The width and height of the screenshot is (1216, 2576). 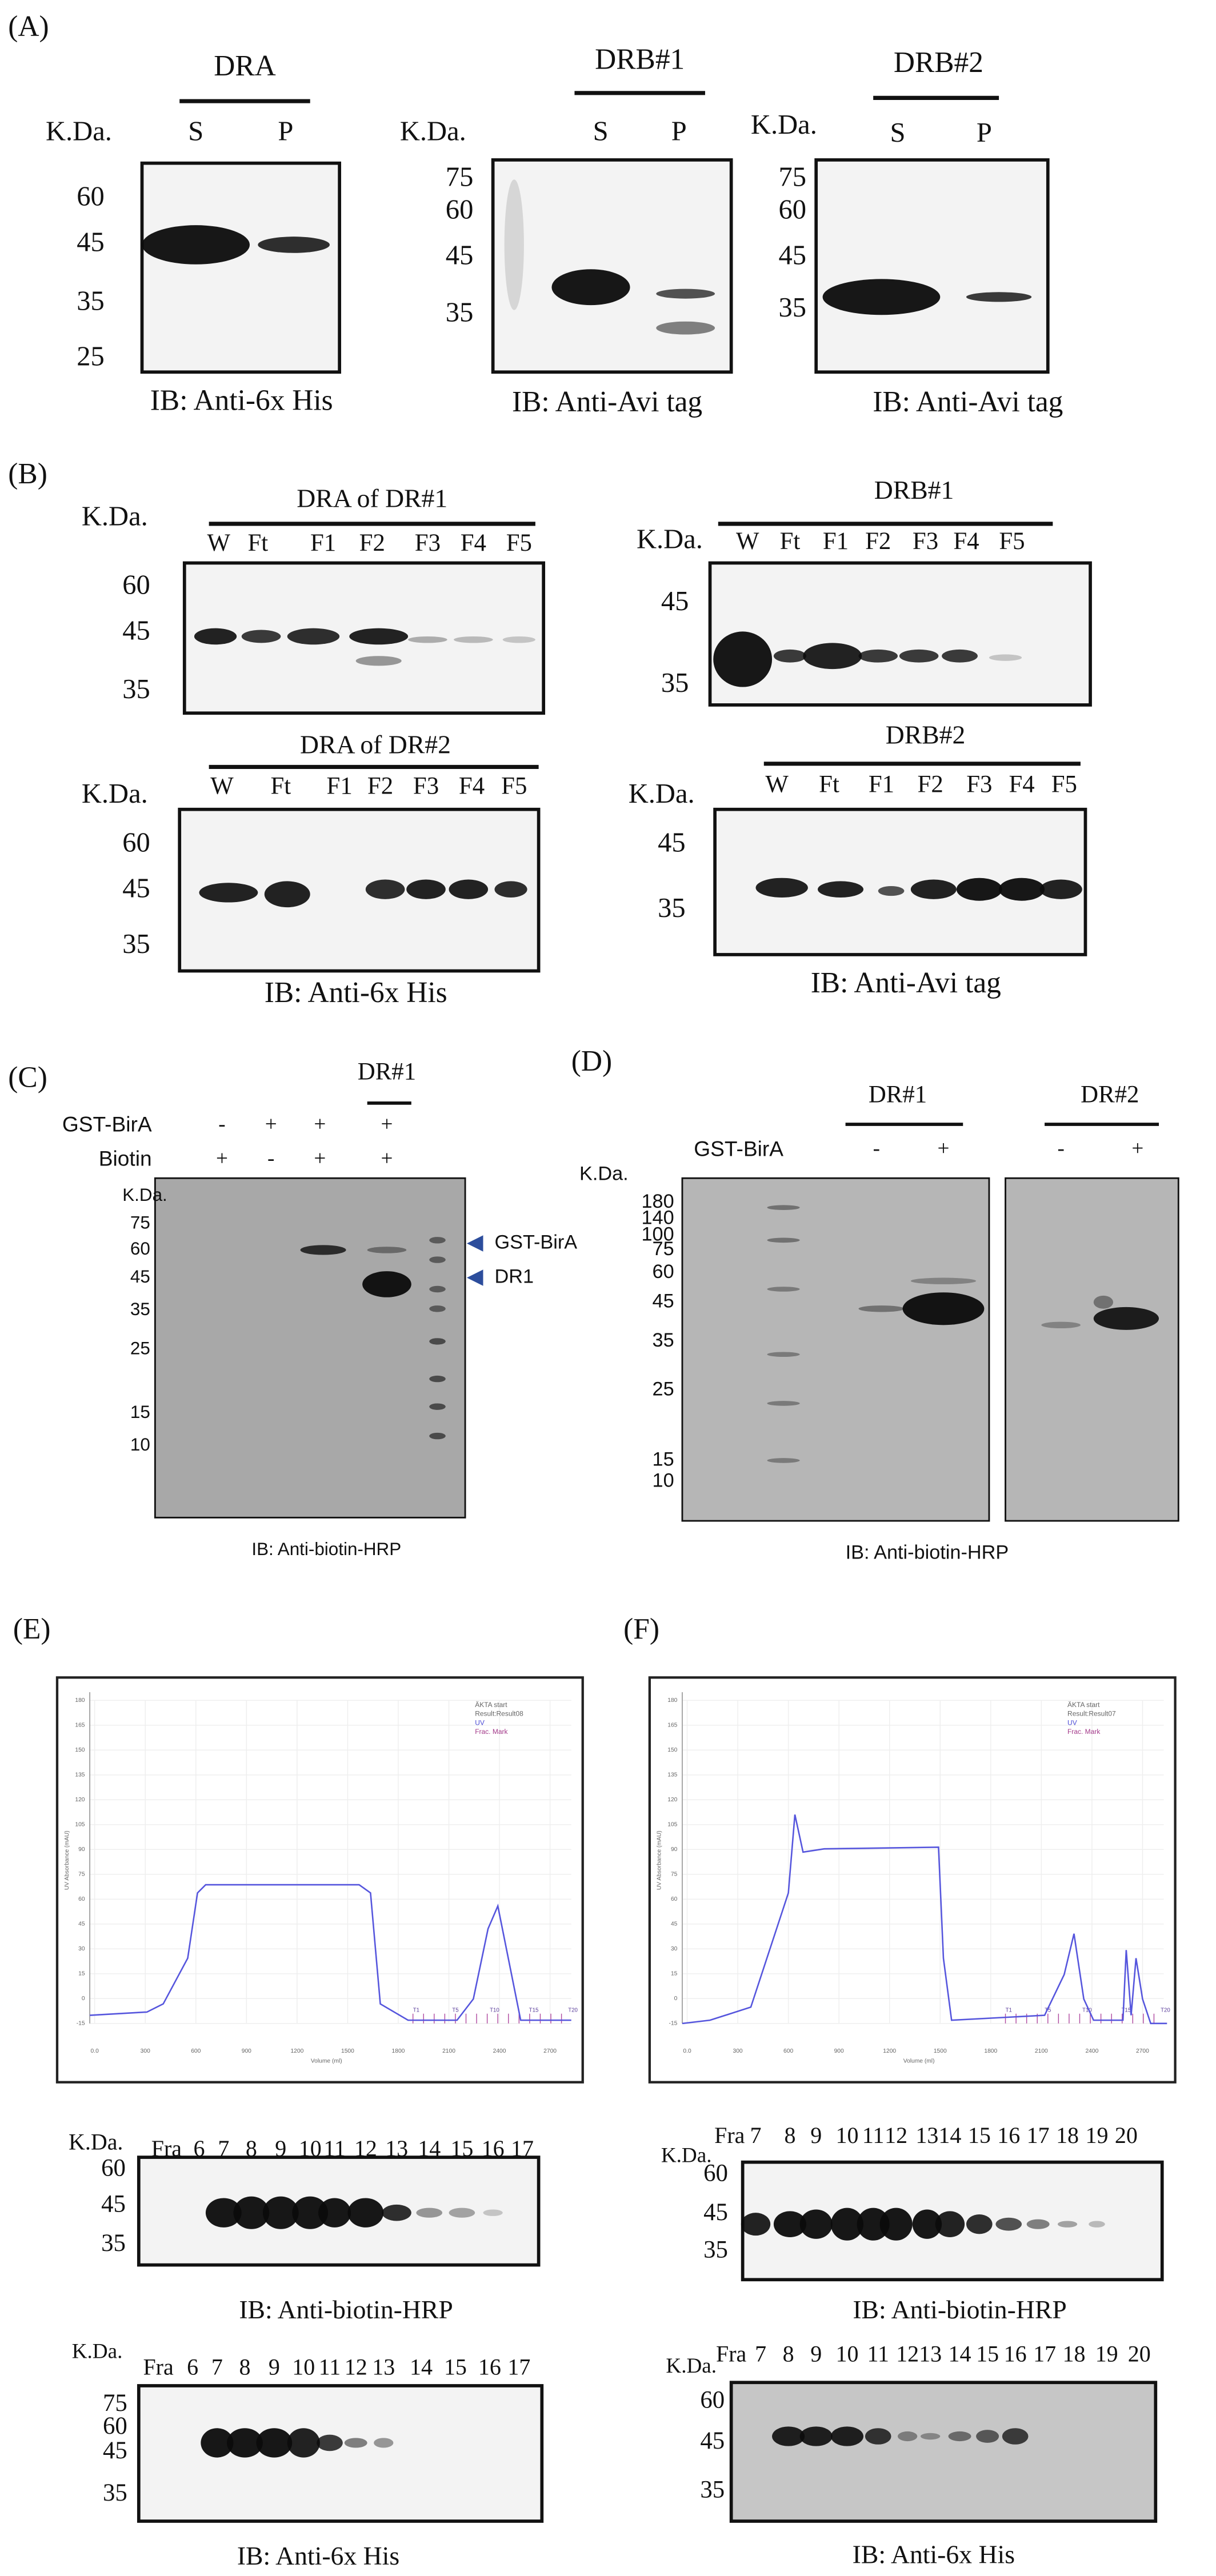 I want to click on lane-label: 11, so click(x=330, y=2367).